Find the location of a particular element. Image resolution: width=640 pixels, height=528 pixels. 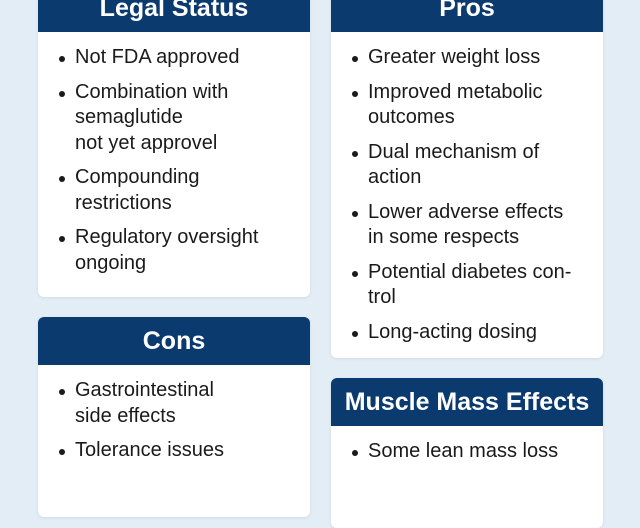

list-item: Regulatory oversight ongoing is located at coordinates (174, 250).